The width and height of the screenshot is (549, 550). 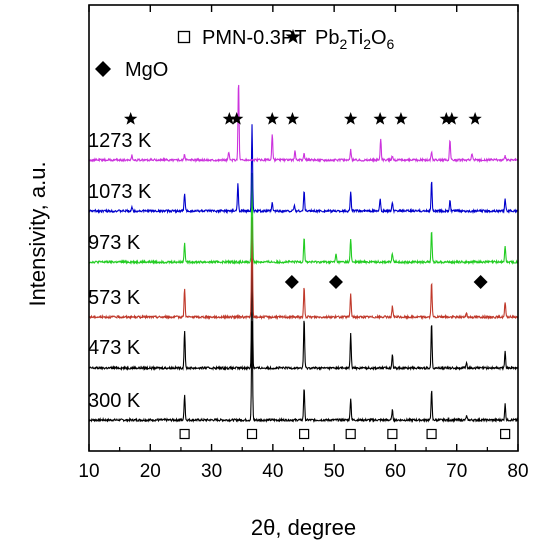 I want to click on legend: PMN-0.3PT Pb2Ti2O6 MgO, so click(x=245, y=54).